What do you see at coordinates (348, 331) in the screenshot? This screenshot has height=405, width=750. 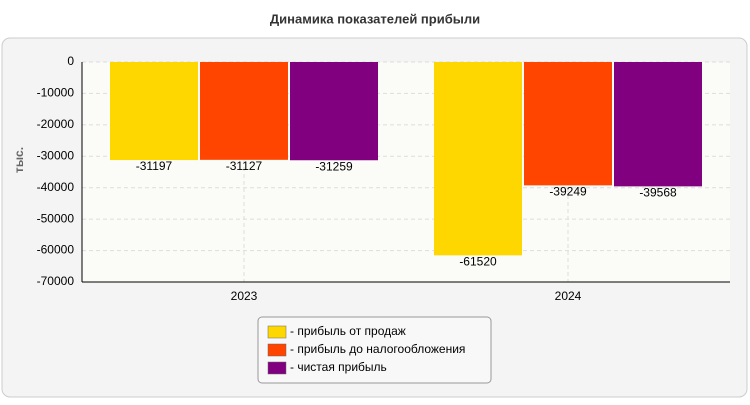 I see `legend-label: - прибыль от продаж` at bounding box center [348, 331].